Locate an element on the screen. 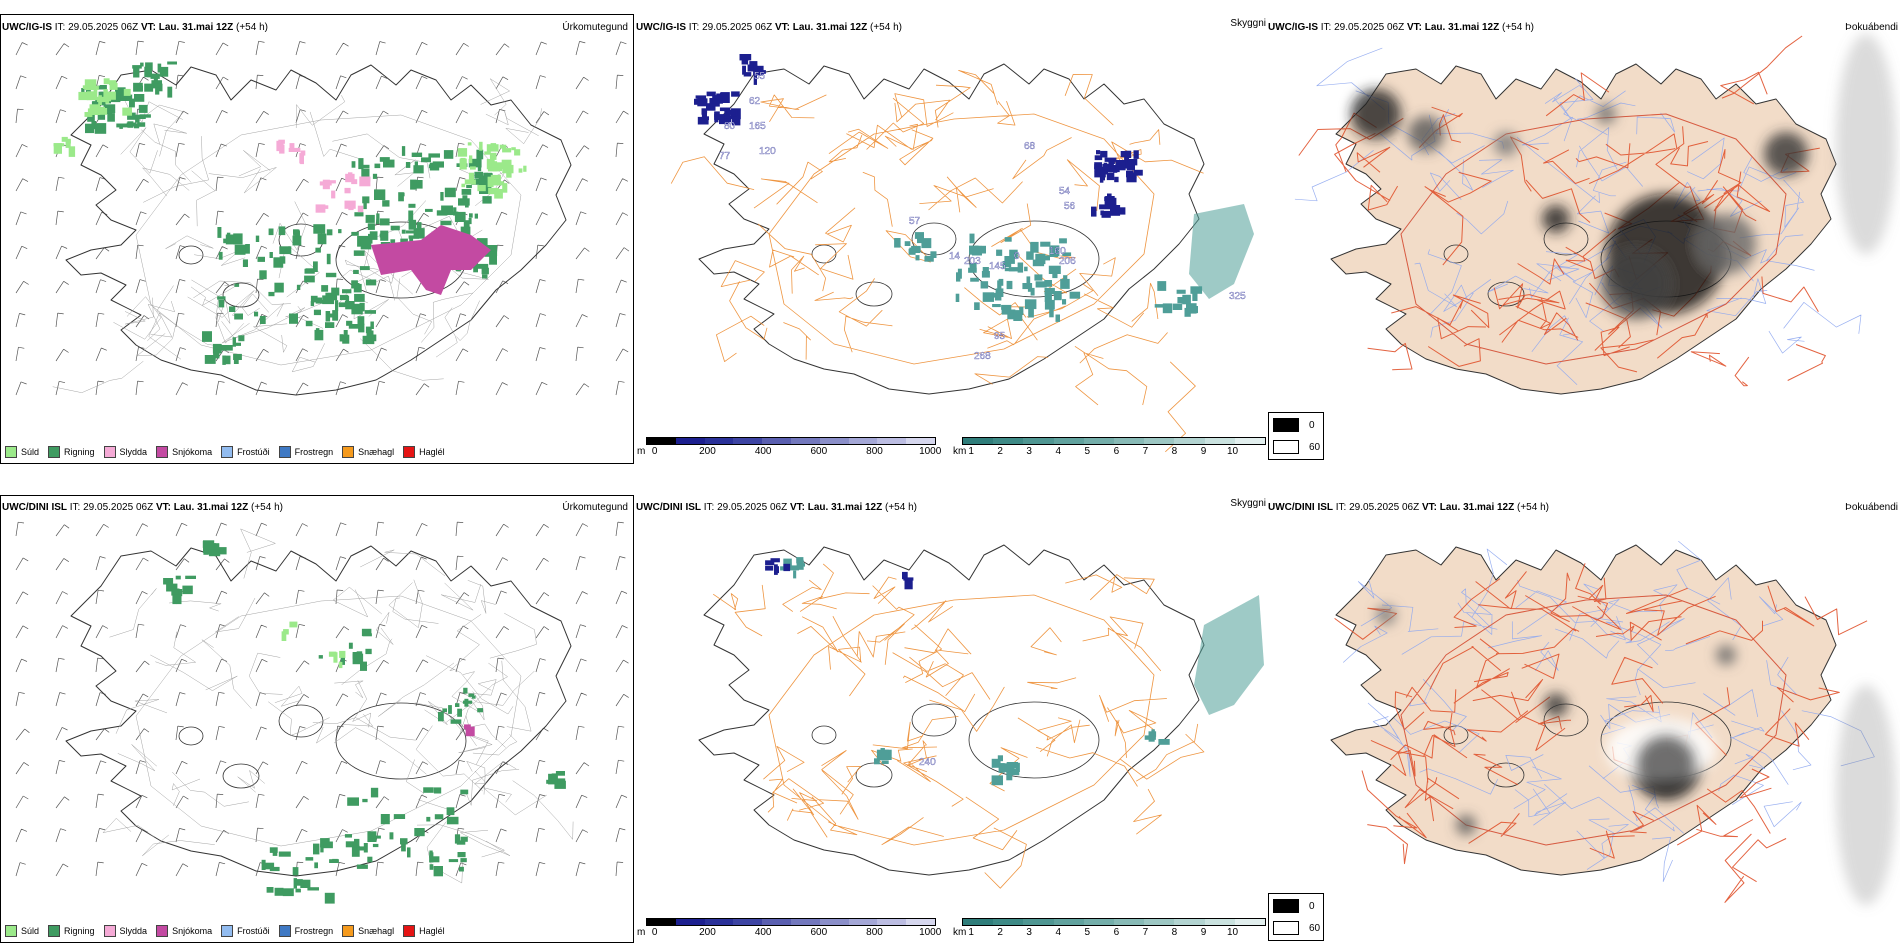 The height and width of the screenshot is (950, 1900). colorbar-tick: 3 is located at coordinates (1029, 451).